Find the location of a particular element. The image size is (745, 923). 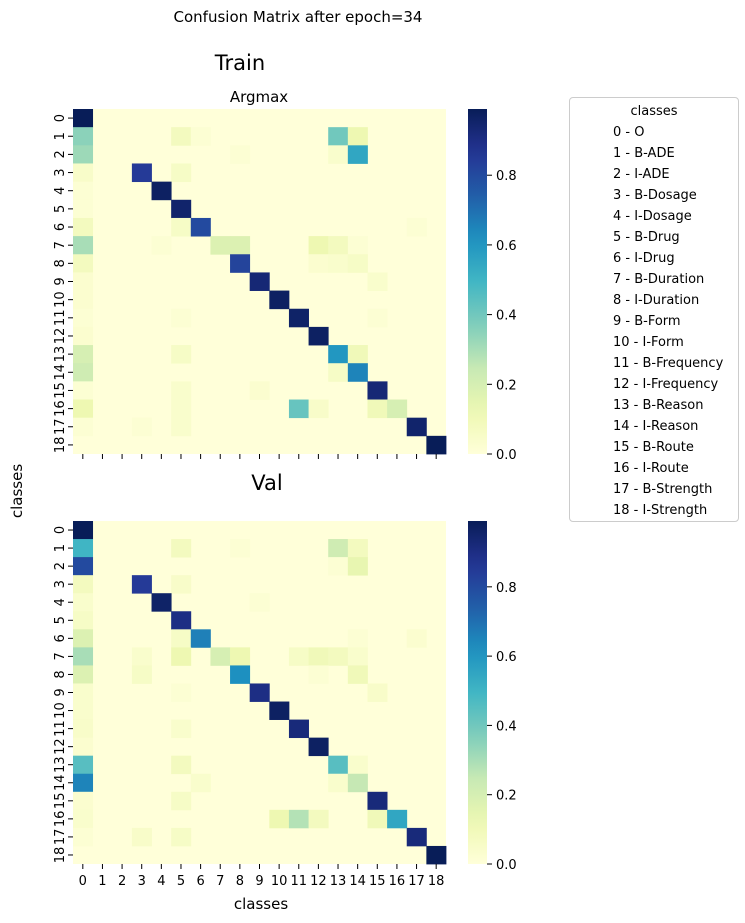

legend-item: 3 - B-Dosage is located at coordinates (655, 195).